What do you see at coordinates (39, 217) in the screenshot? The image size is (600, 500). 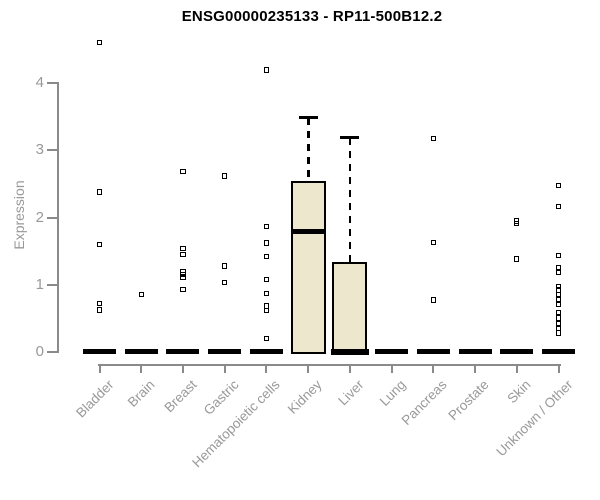 I see `y-tick-label: 2` at bounding box center [39, 217].